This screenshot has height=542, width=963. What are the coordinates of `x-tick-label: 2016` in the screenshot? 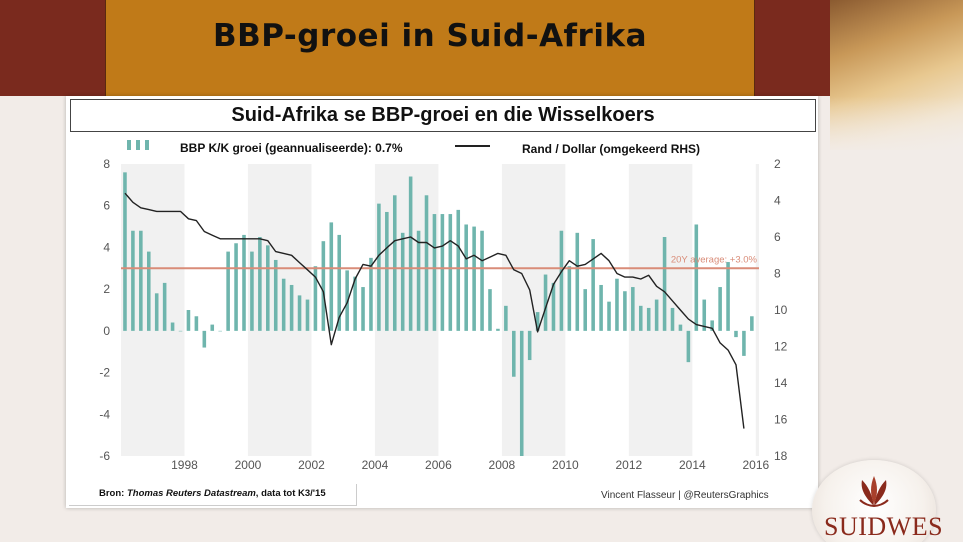 It's located at (755, 465).